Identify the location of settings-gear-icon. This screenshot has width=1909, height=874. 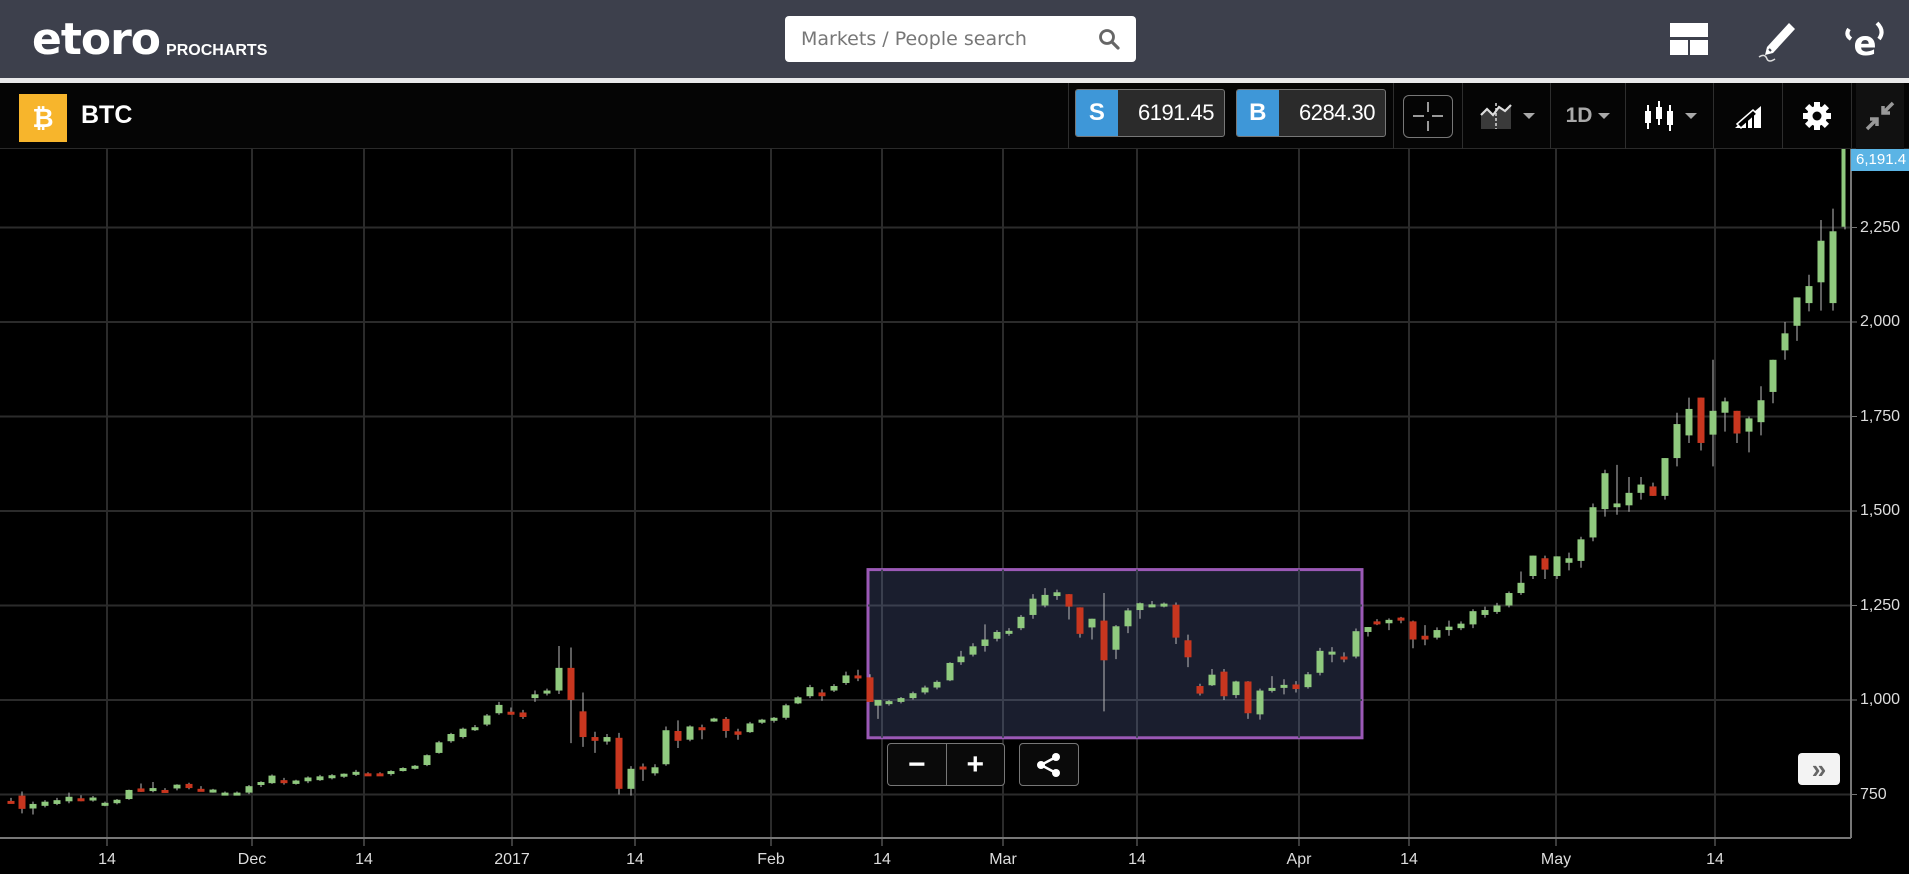
(1817, 116).